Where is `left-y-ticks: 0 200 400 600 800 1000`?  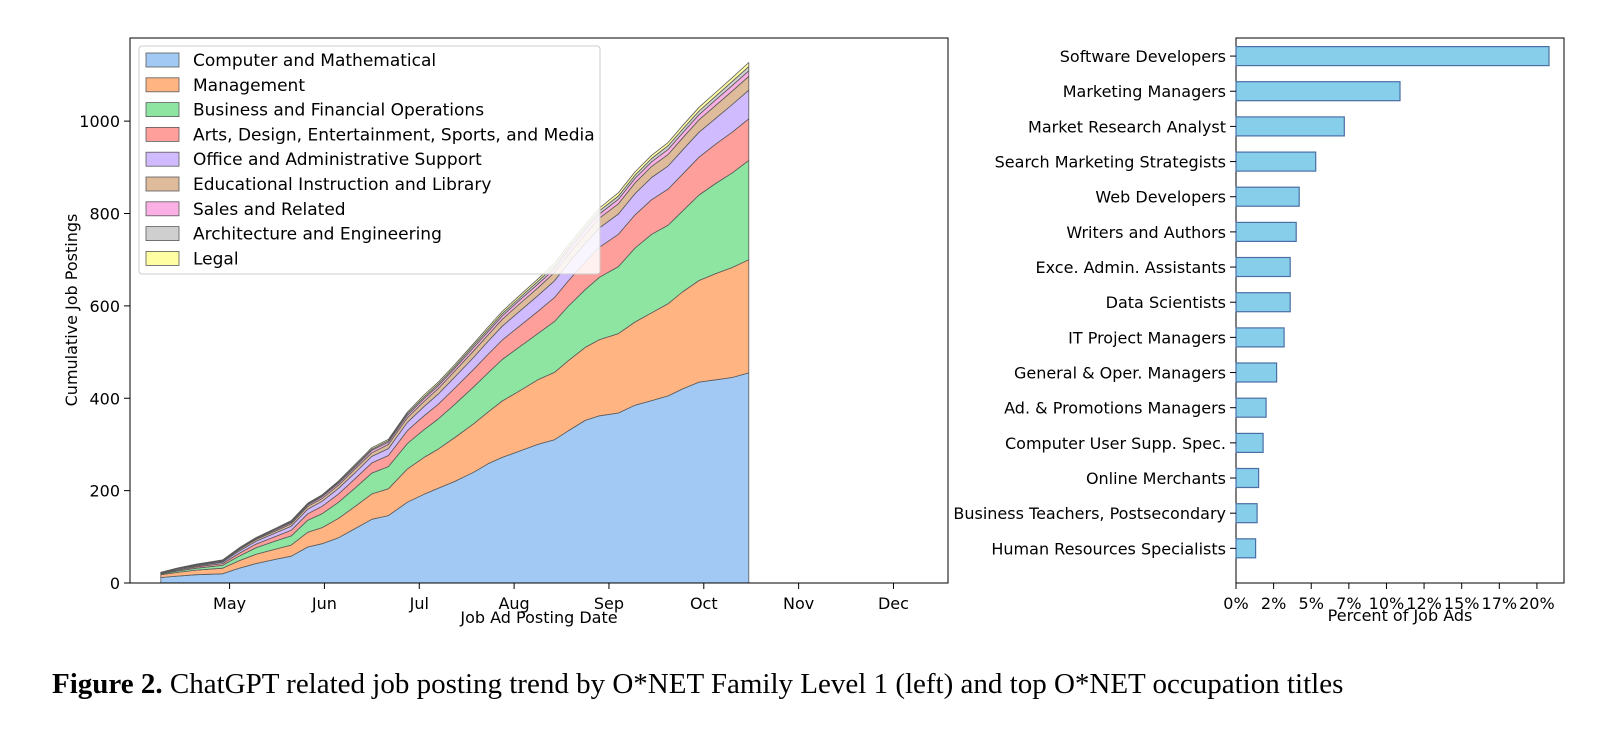
left-y-ticks: 0 200 400 600 800 1000 is located at coordinates (104, 352).